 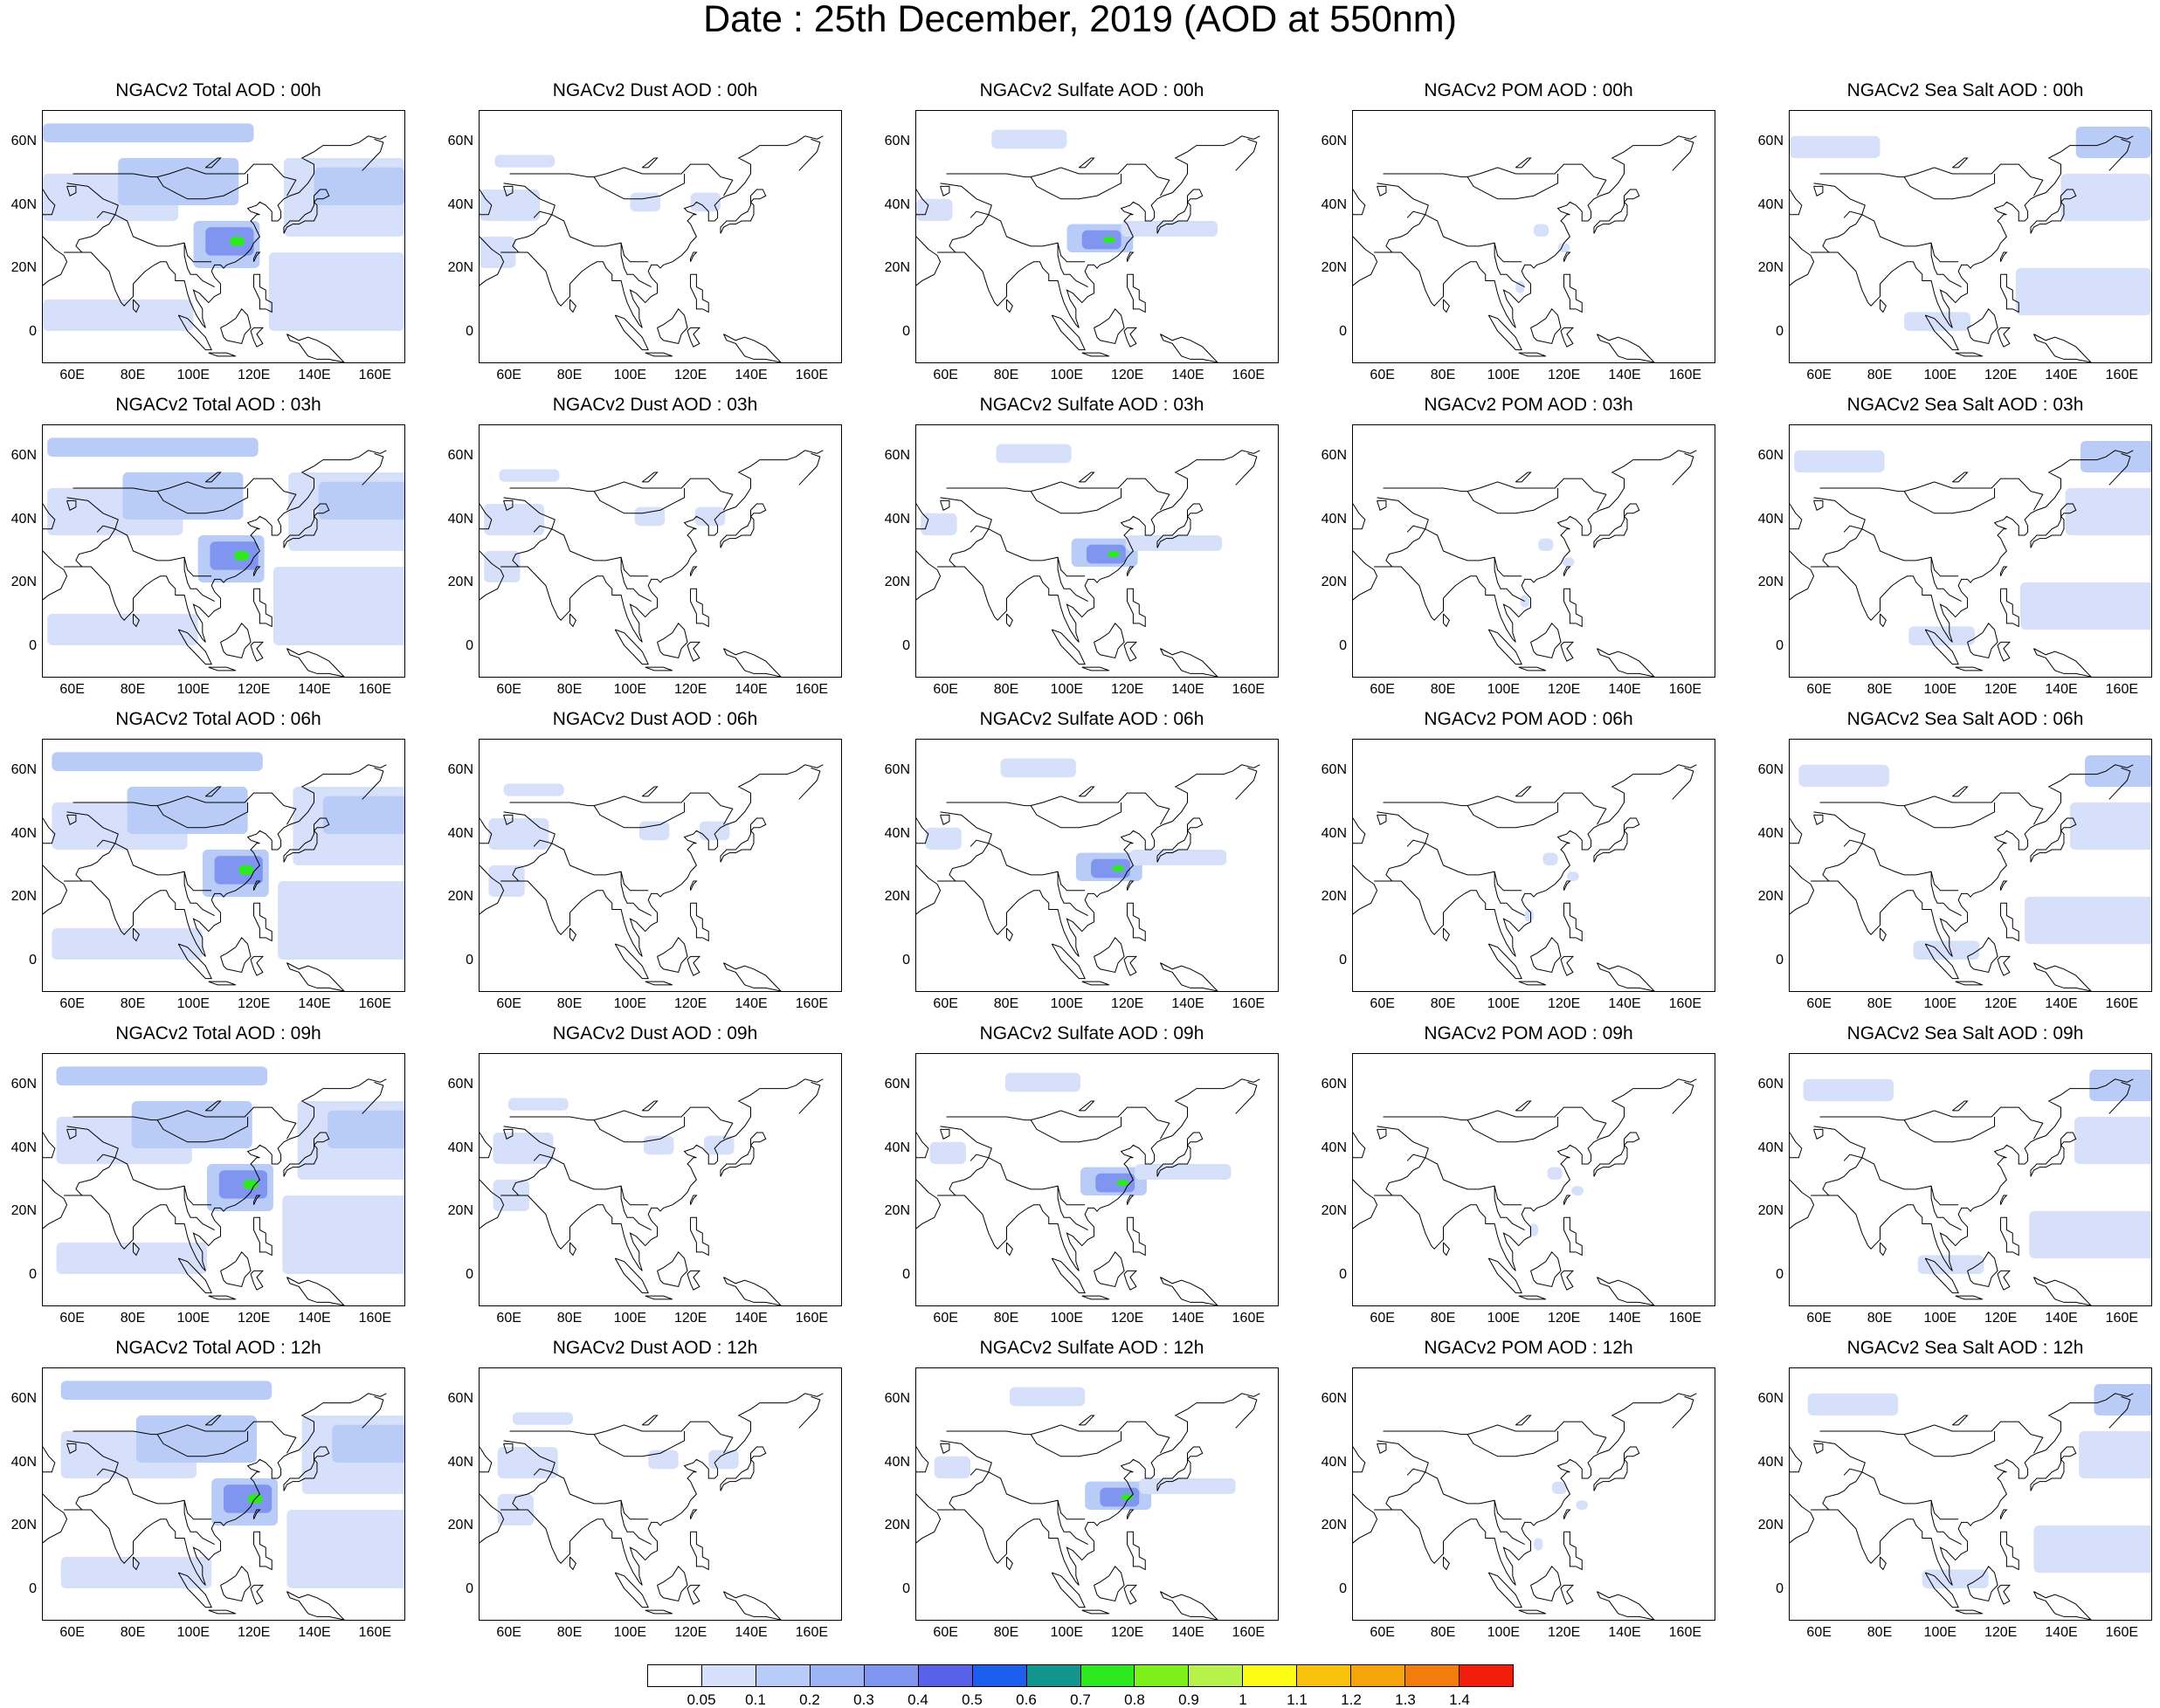 What do you see at coordinates (655, 1033) in the screenshot?
I see `panel-title: NGACv2 Dust AOD : 09h` at bounding box center [655, 1033].